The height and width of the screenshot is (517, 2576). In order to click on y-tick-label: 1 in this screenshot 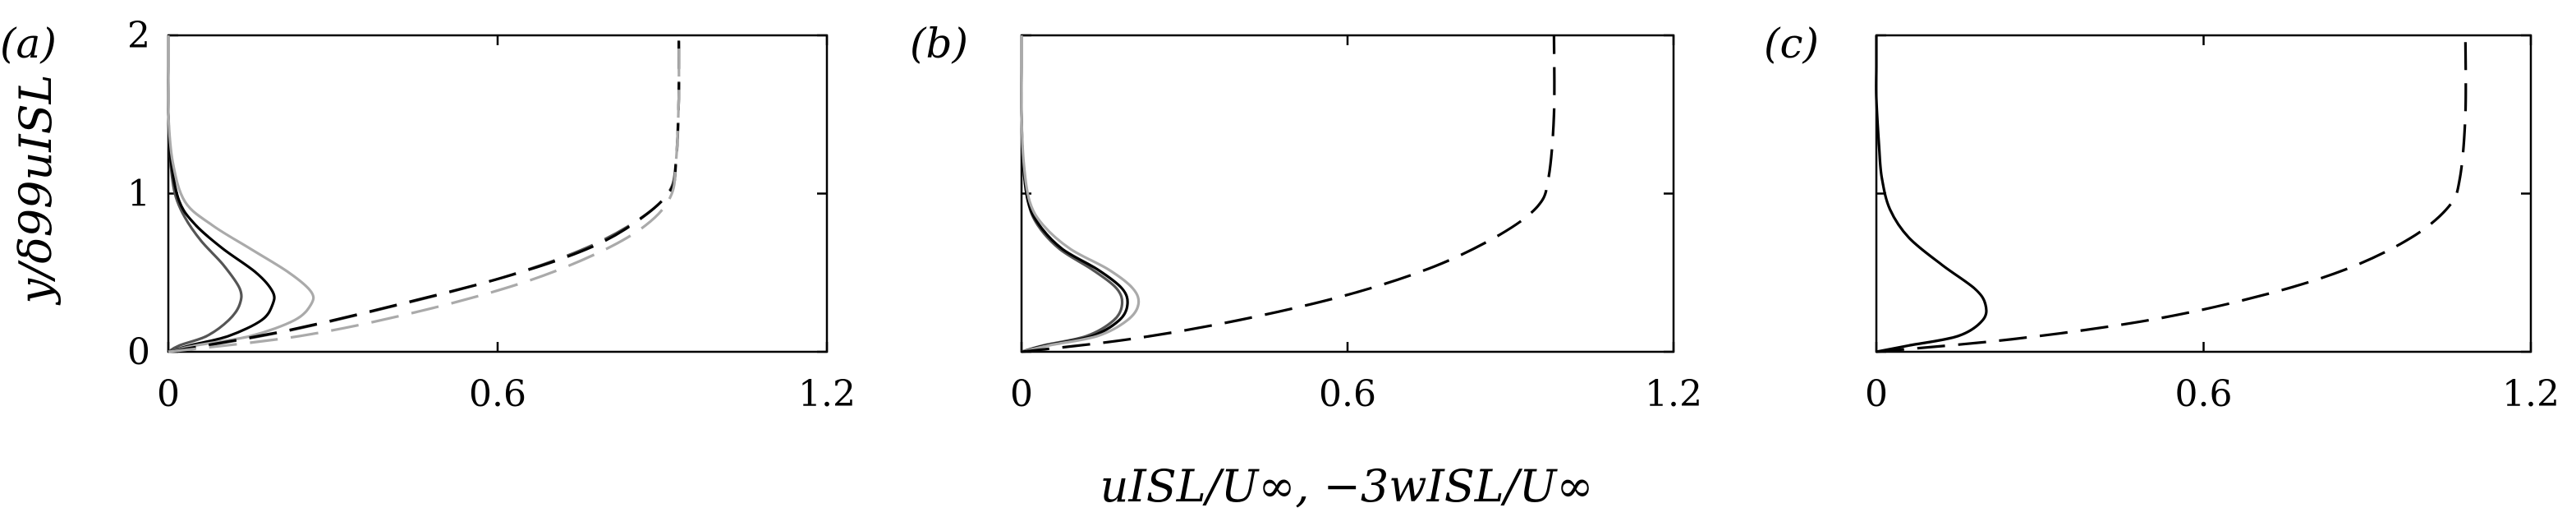, I will do `click(138, 194)`.